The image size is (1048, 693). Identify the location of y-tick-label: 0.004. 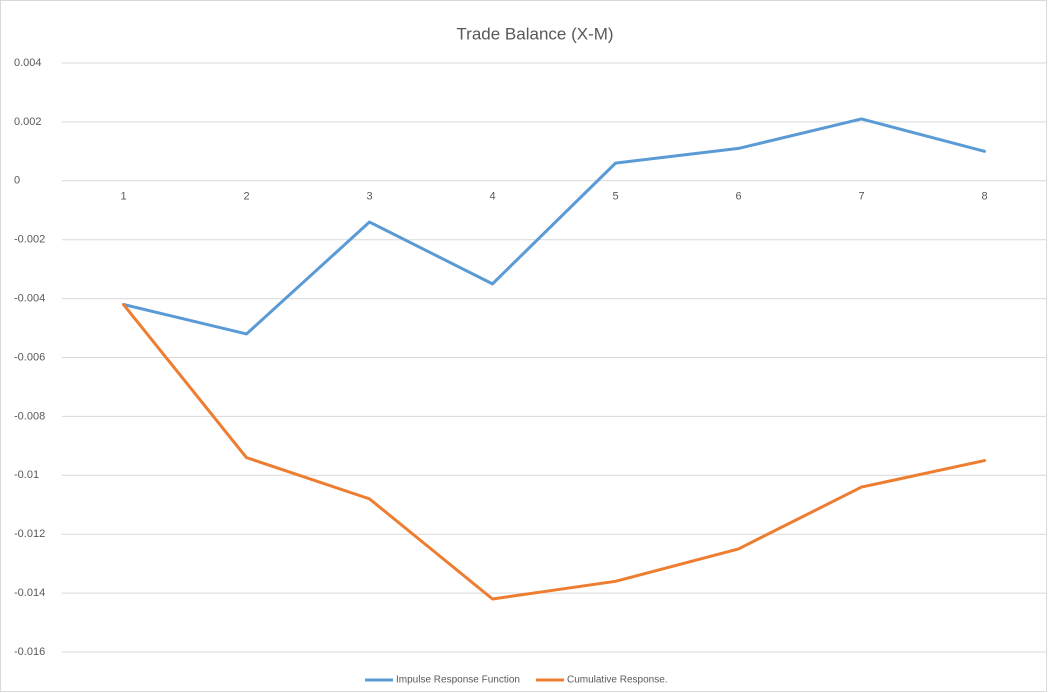
(28, 63).